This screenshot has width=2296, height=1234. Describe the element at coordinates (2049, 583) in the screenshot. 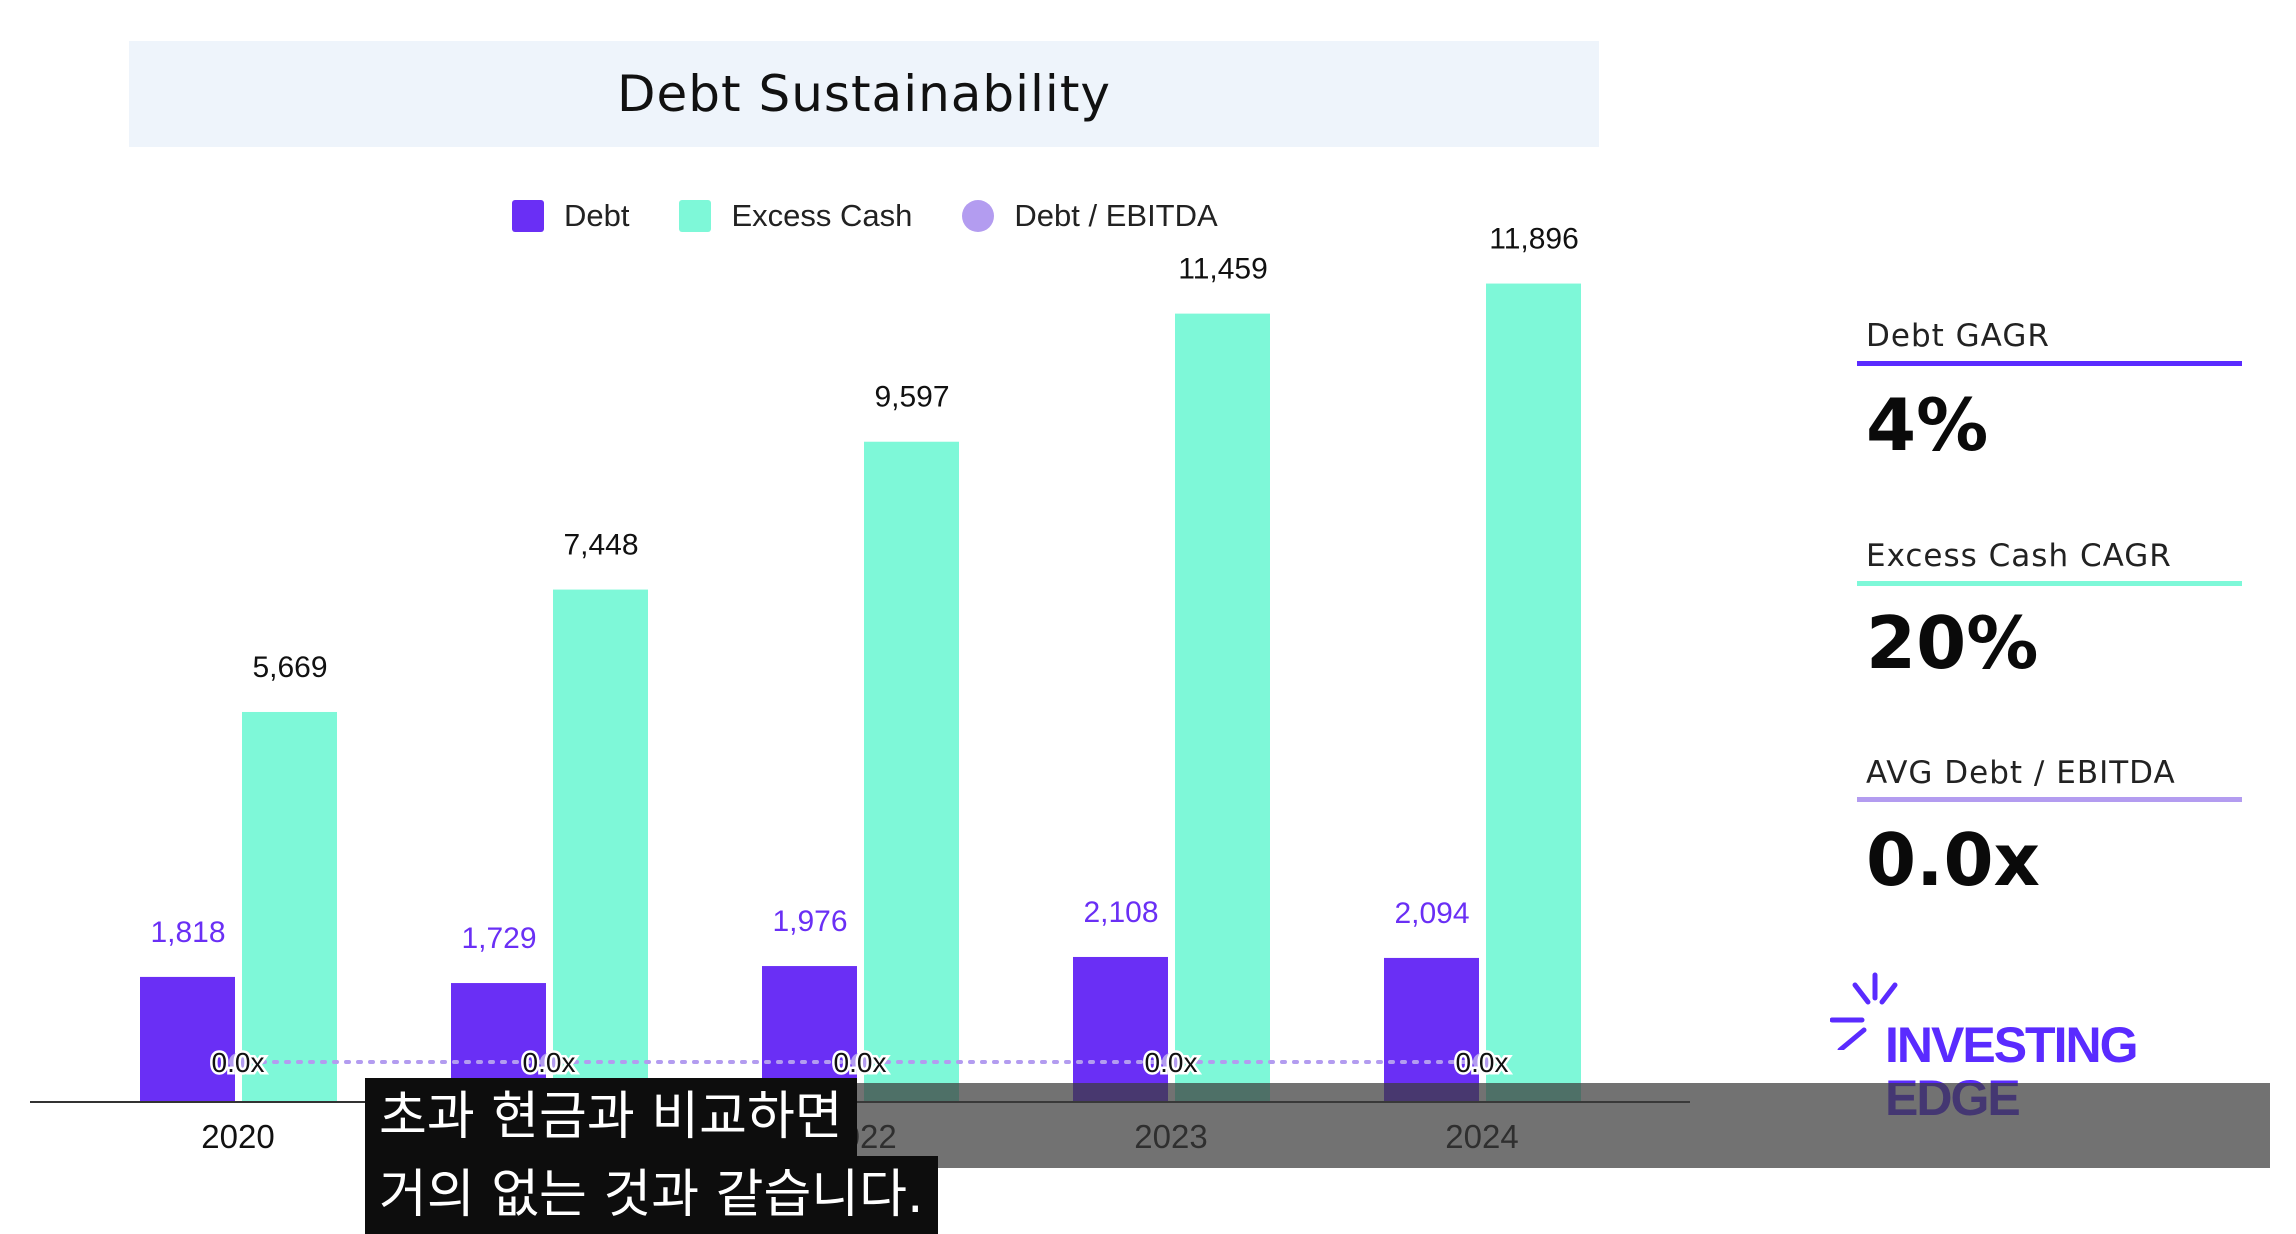

I see `kpi-rule-cash` at that location.